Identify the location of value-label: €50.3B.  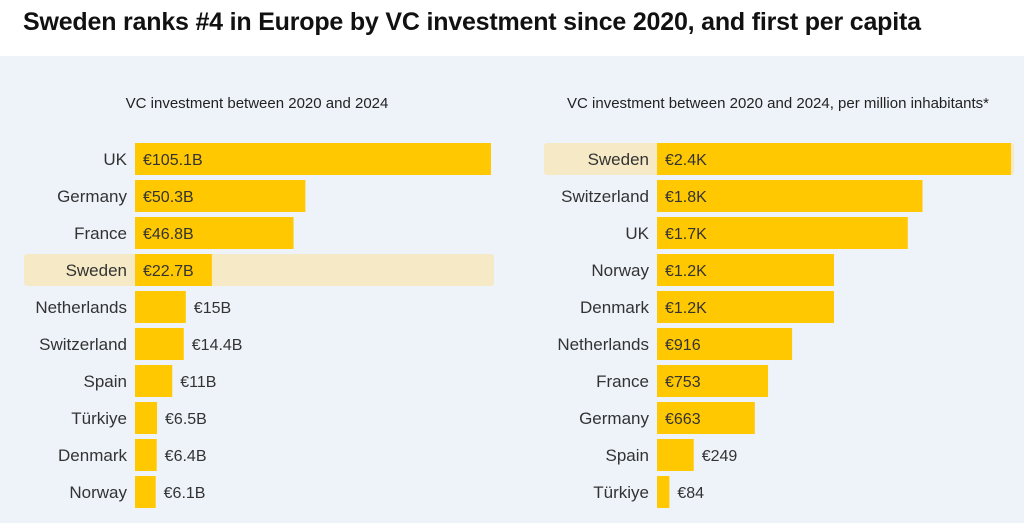
(168, 197).